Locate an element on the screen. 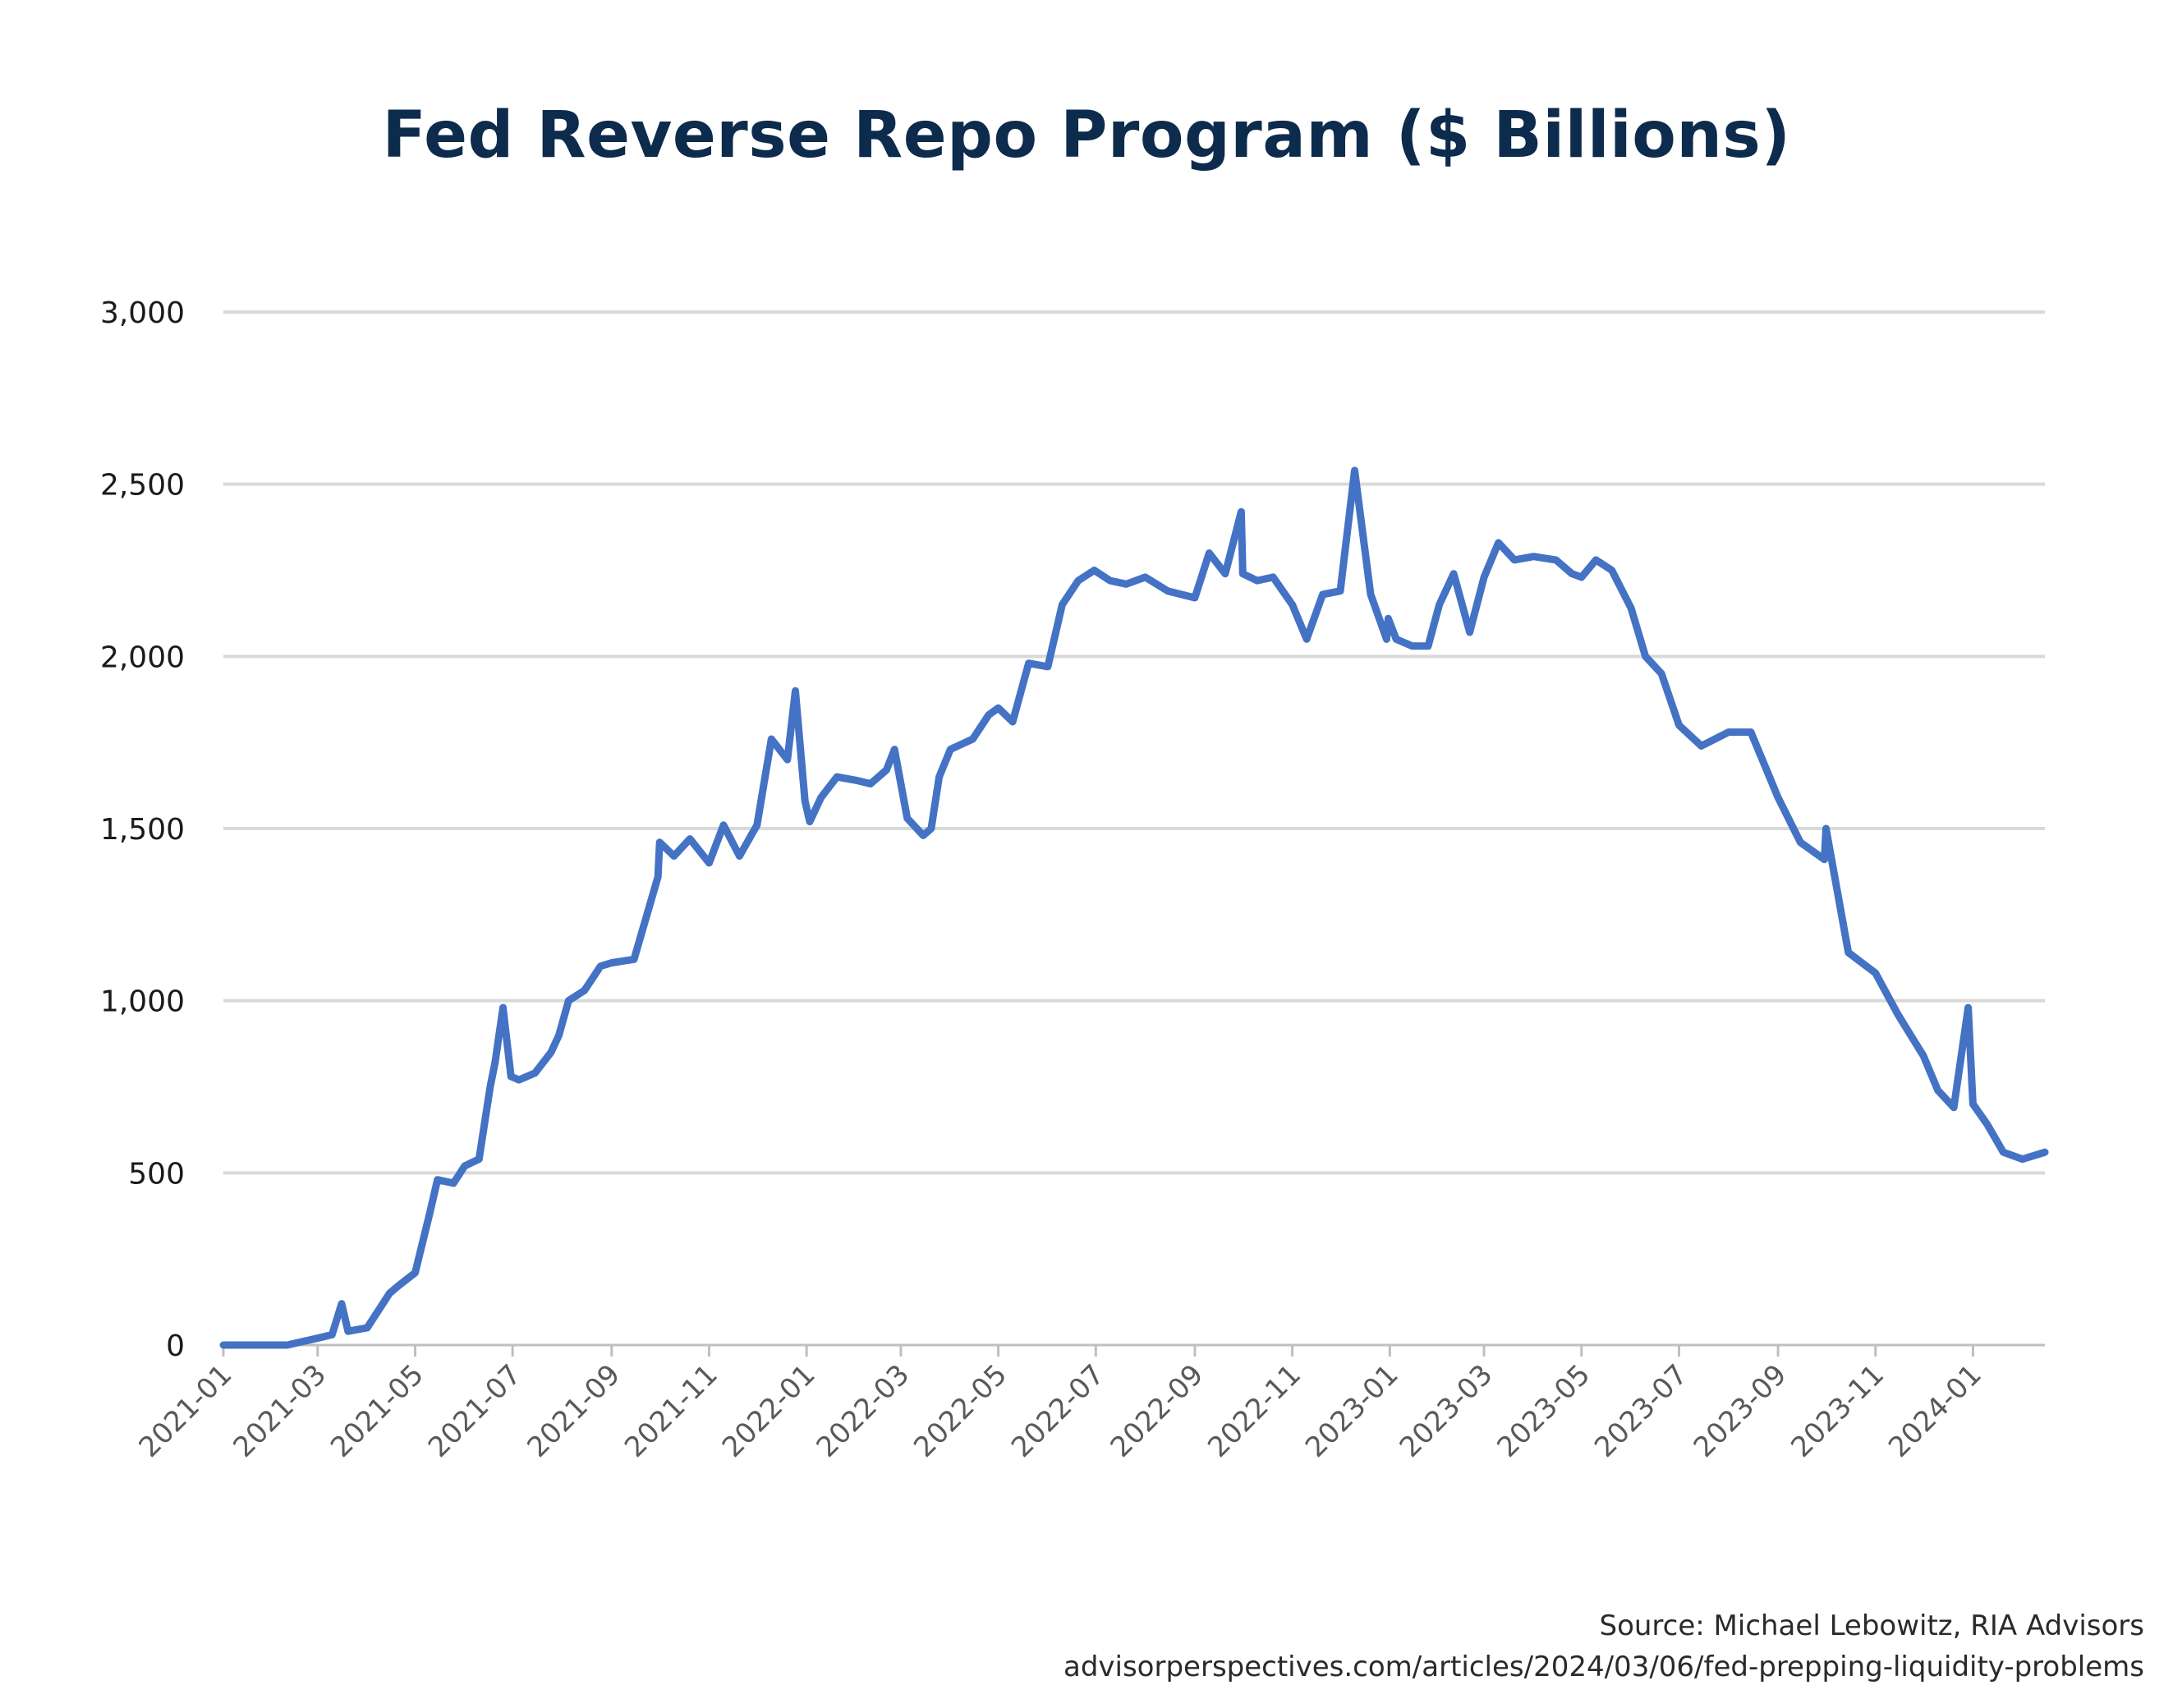 The width and height of the screenshot is (2173, 1708). axes is located at coordinates (1133, 1350).